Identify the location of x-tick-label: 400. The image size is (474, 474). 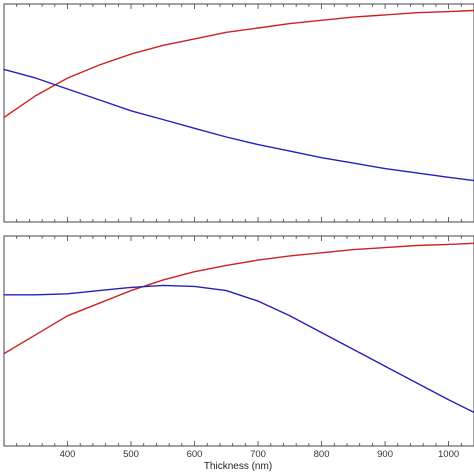
(68, 454).